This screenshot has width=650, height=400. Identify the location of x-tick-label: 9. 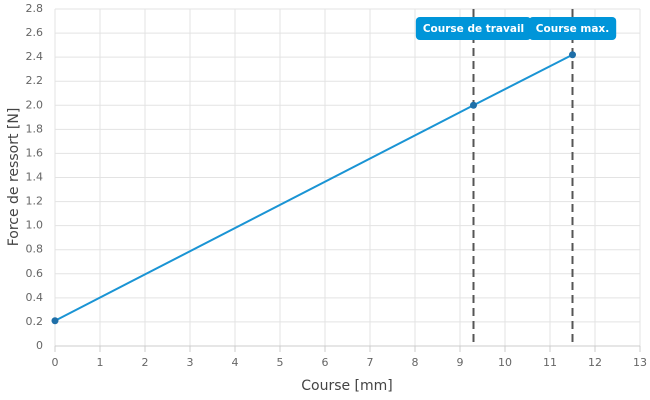
(460, 362).